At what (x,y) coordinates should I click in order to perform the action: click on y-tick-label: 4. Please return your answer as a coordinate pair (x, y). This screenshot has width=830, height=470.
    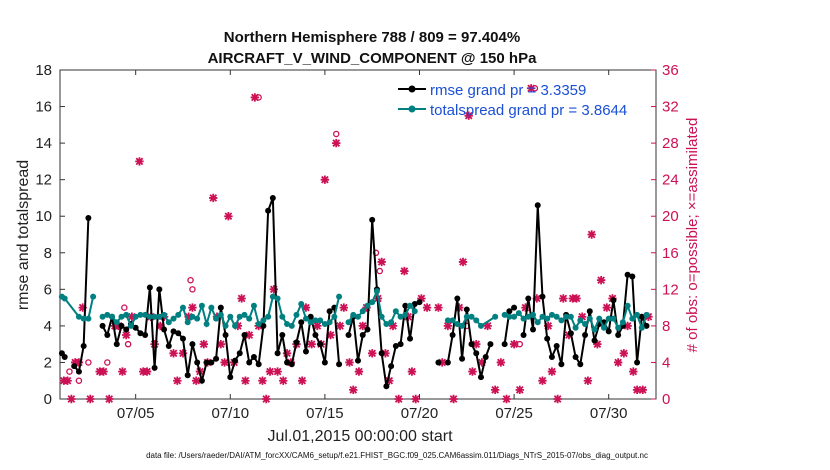
    Looking at the image, I should click on (48, 326).